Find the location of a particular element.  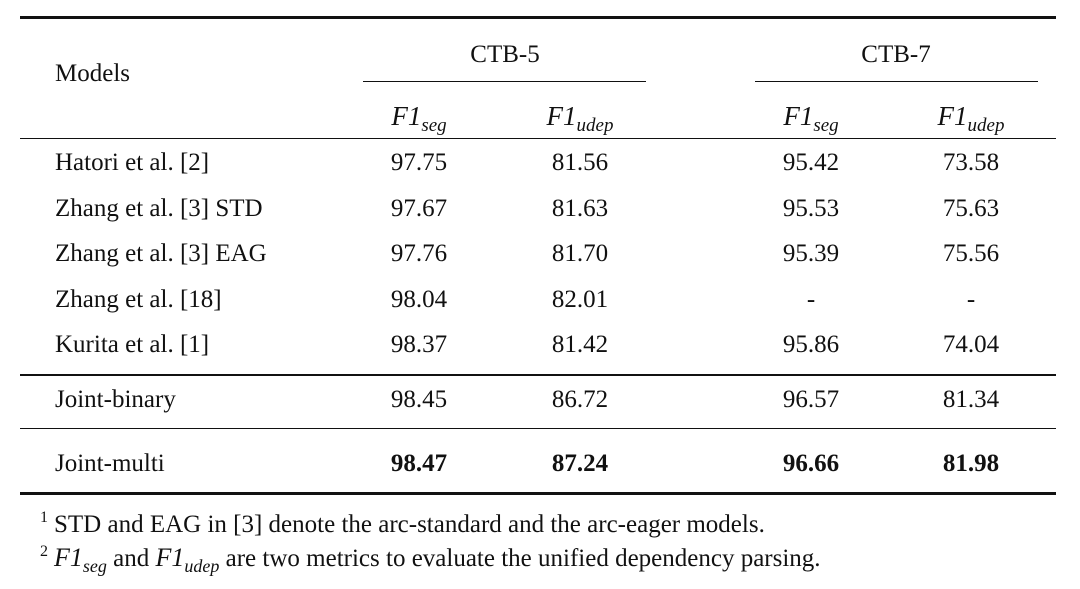

ctb5-udep-value: 81.70 is located at coordinates (580, 253).